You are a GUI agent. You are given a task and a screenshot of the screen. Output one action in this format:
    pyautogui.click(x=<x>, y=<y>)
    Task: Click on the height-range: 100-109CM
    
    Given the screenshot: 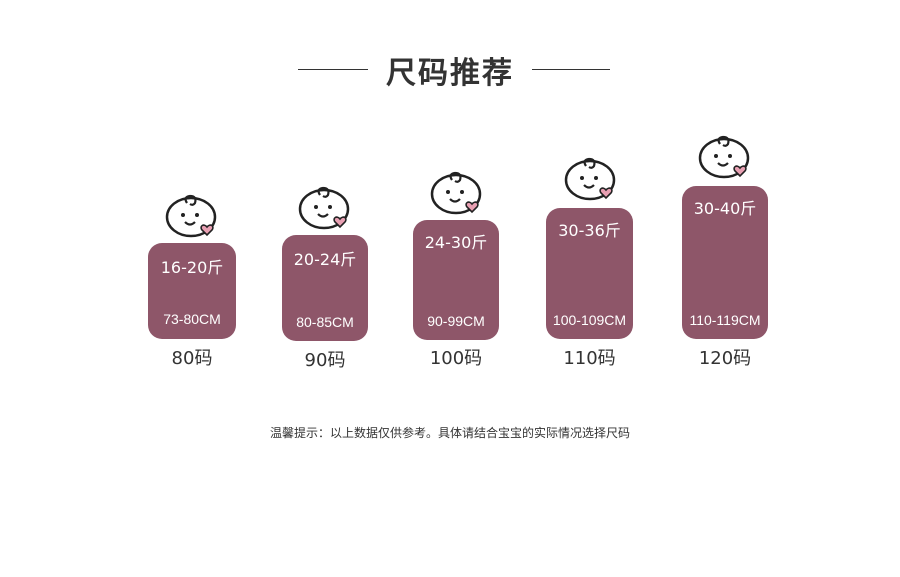 What is the action you would take?
    pyautogui.click(x=589, y=320)
    